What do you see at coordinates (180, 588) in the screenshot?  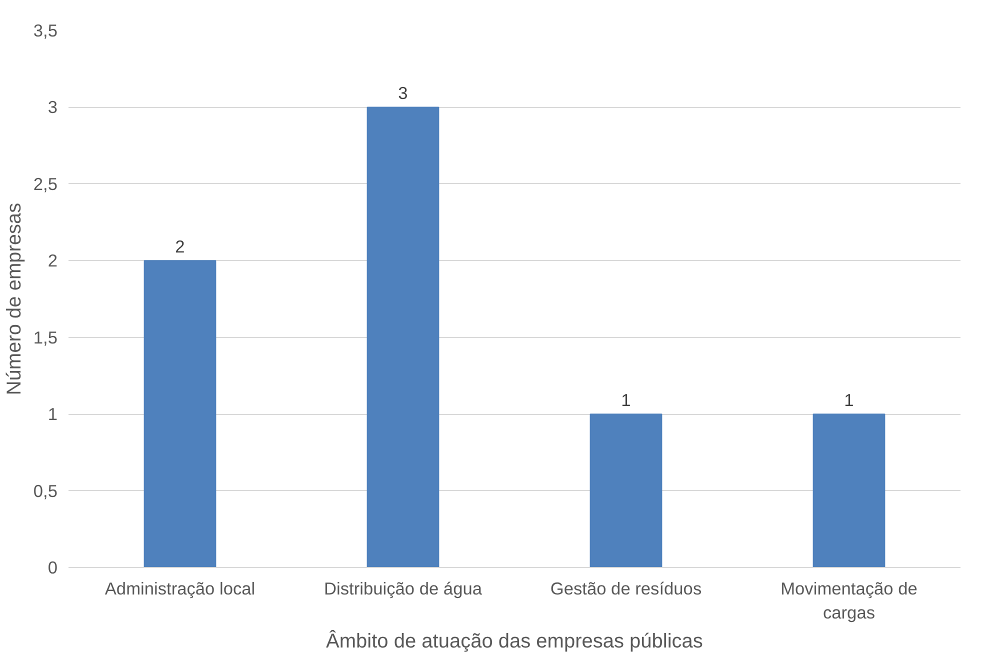 I see `x-tick-label: Administração local` at bounding box center [180, 588].